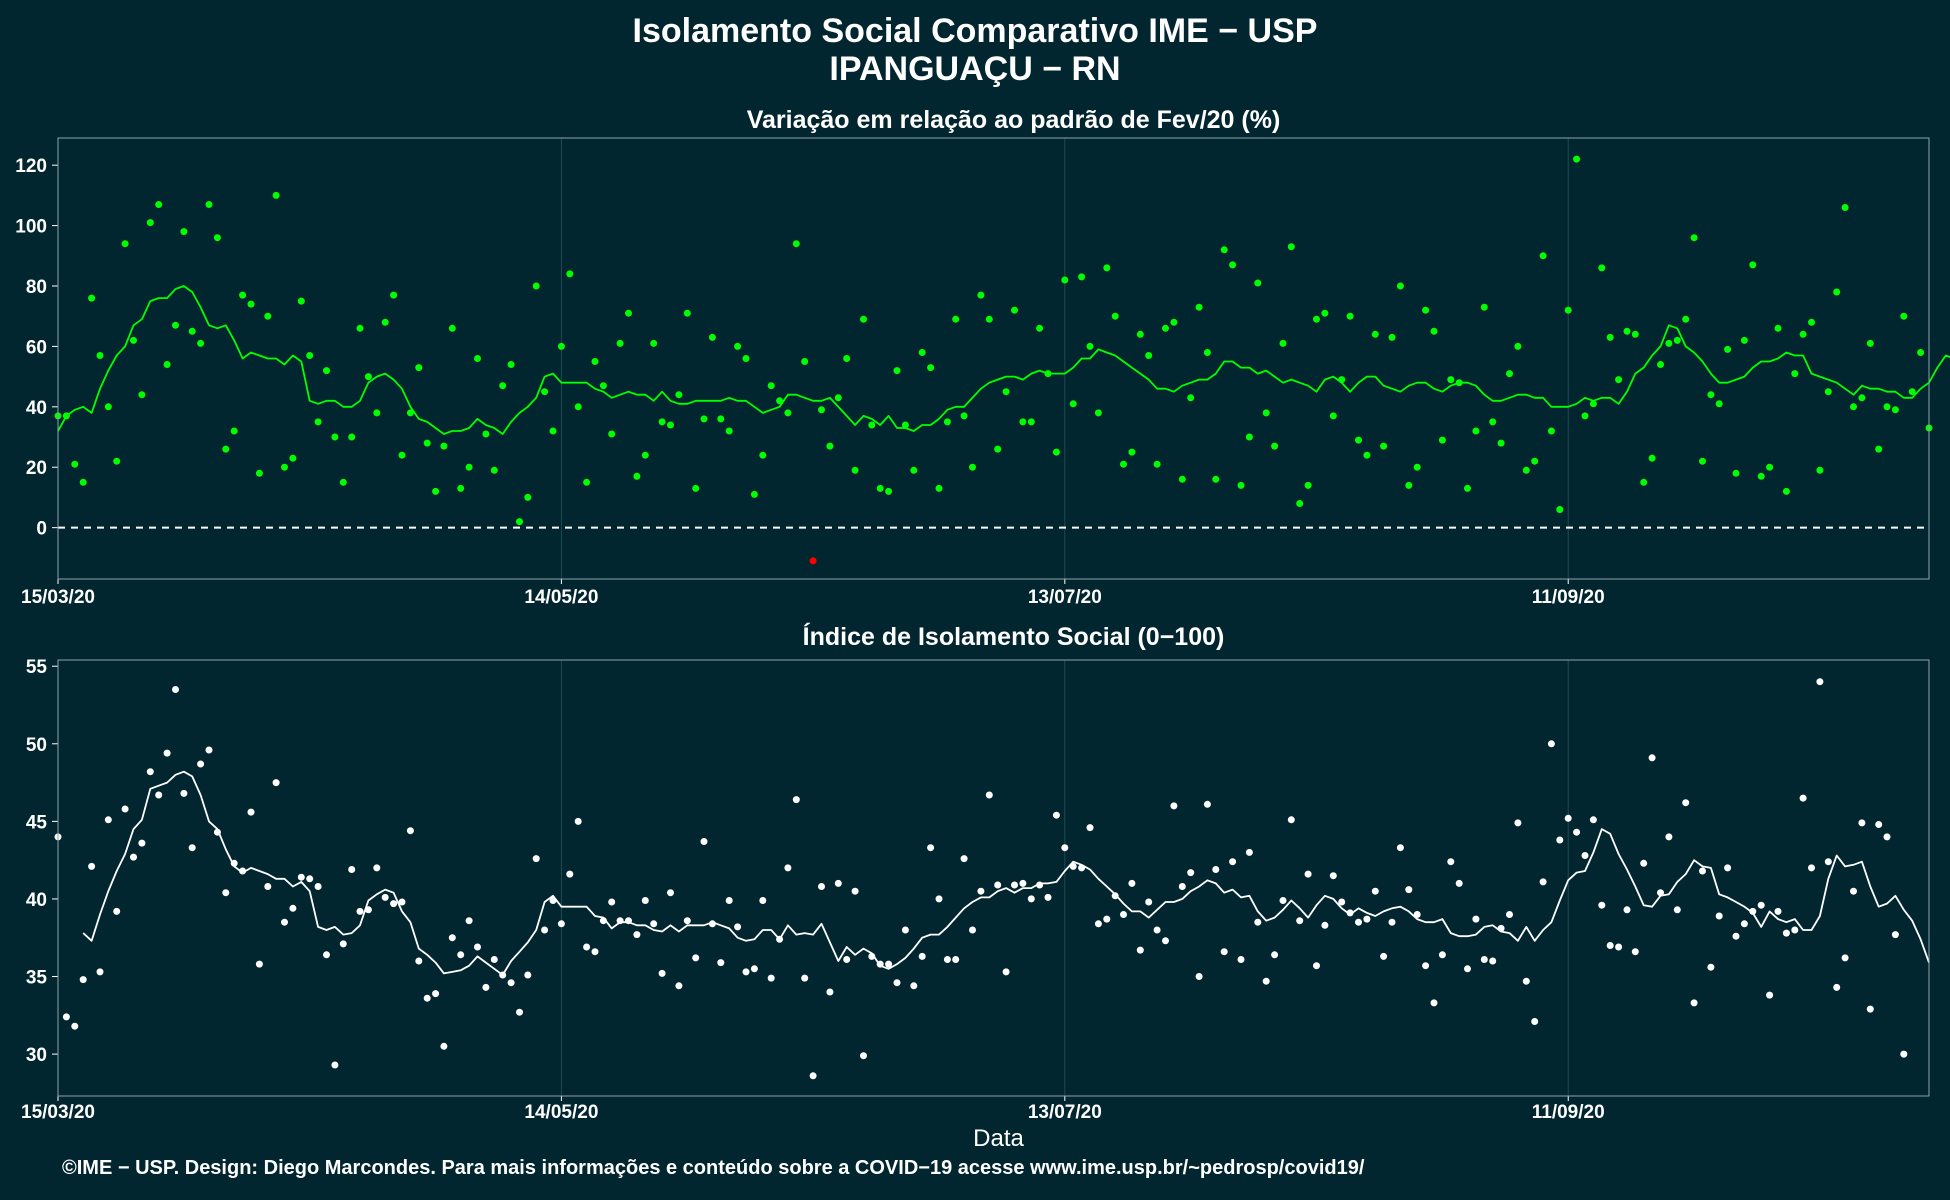  Describe the element at coordinates (41, 529) in the screenshot. I see `y-tick-label: 0` at that location.